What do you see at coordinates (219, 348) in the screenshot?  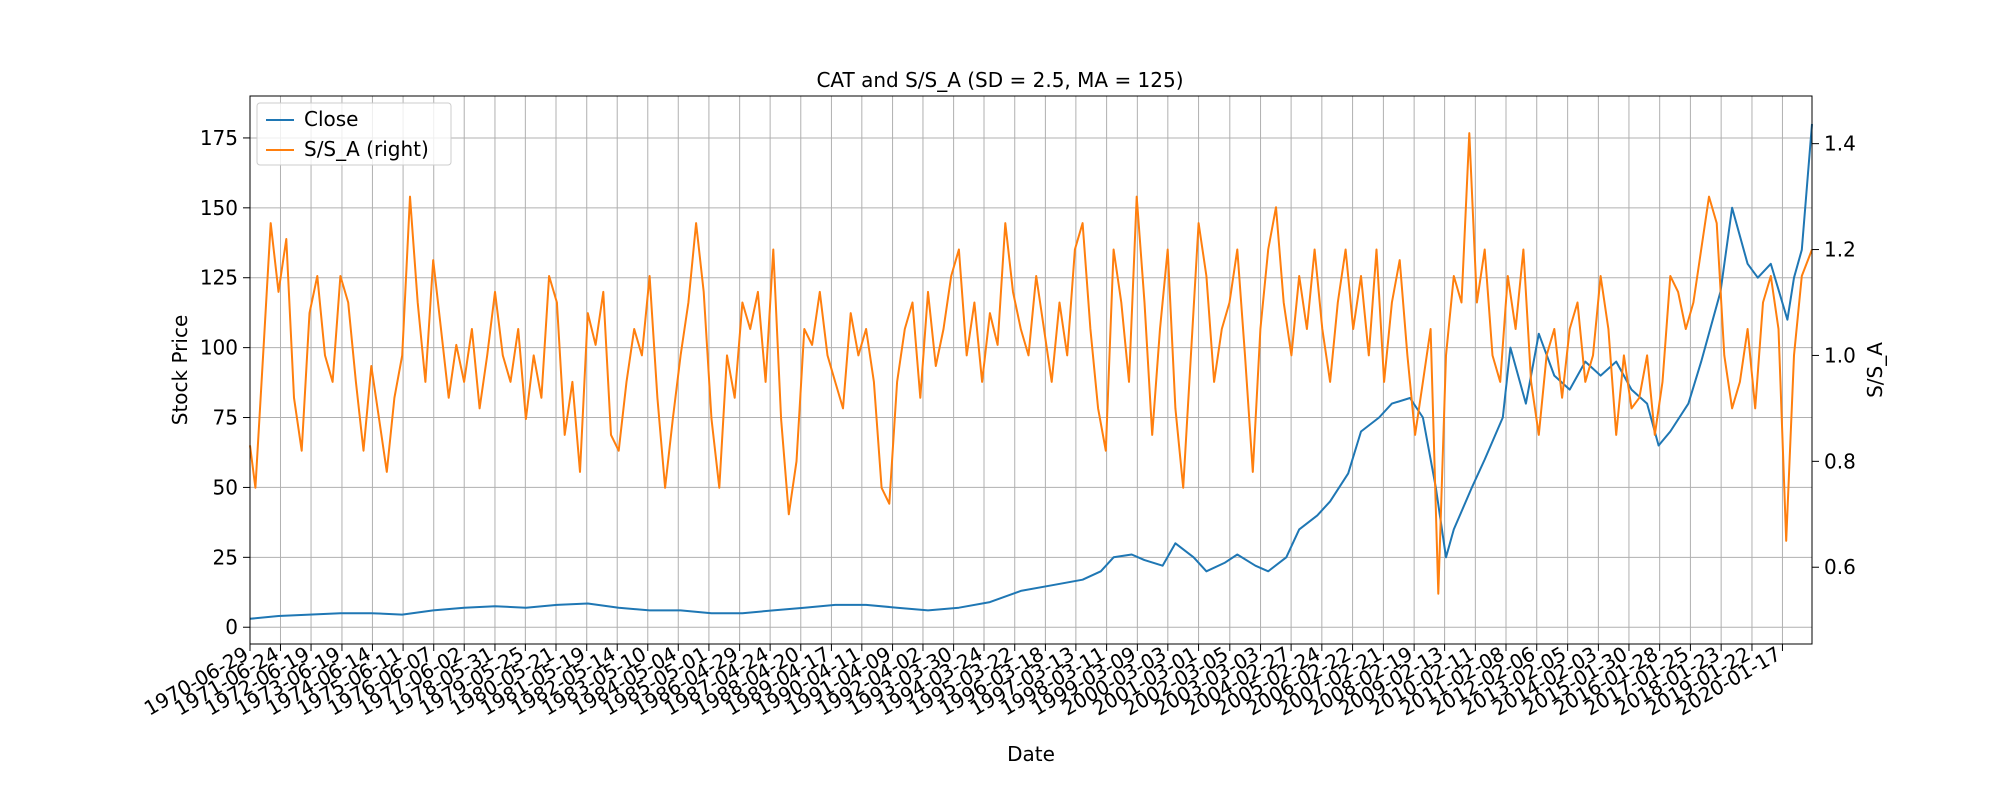 I see `y-tick-label-left: 100` at bounding box center [219, 348].